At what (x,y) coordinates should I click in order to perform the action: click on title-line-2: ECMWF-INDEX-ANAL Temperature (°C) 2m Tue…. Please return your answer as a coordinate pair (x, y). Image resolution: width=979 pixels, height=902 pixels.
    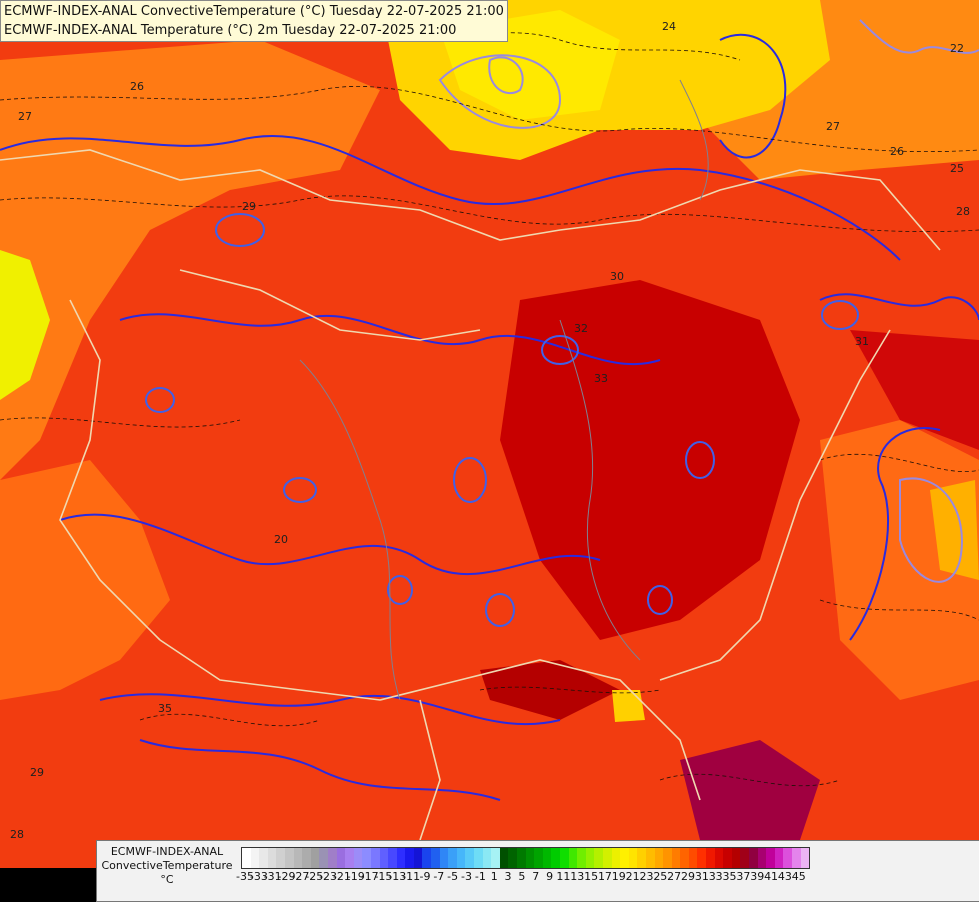
    Looking at the image, I should click on (230, 30).